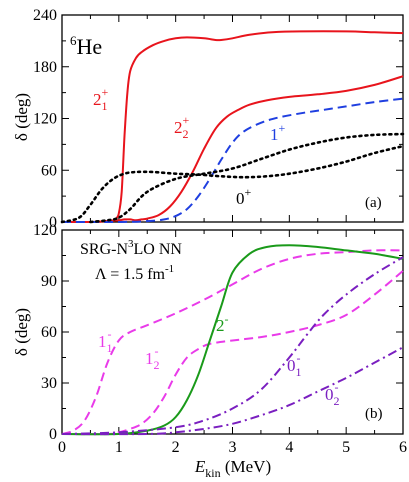 This screenshot has height=482, width=409. What do you see at coordinates (222, 323) in the screenshot?
I see `label-2-minus: 2-` at bounding box center [222, 323].